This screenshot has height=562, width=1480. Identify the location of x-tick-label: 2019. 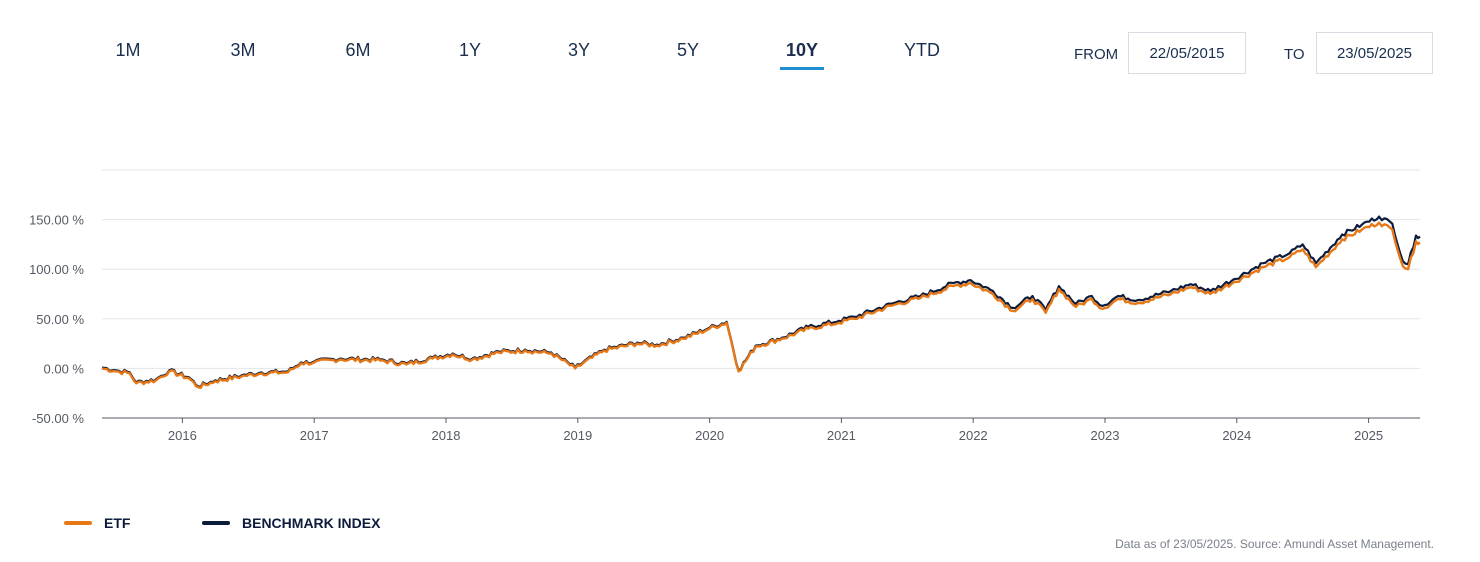
(577, 435).